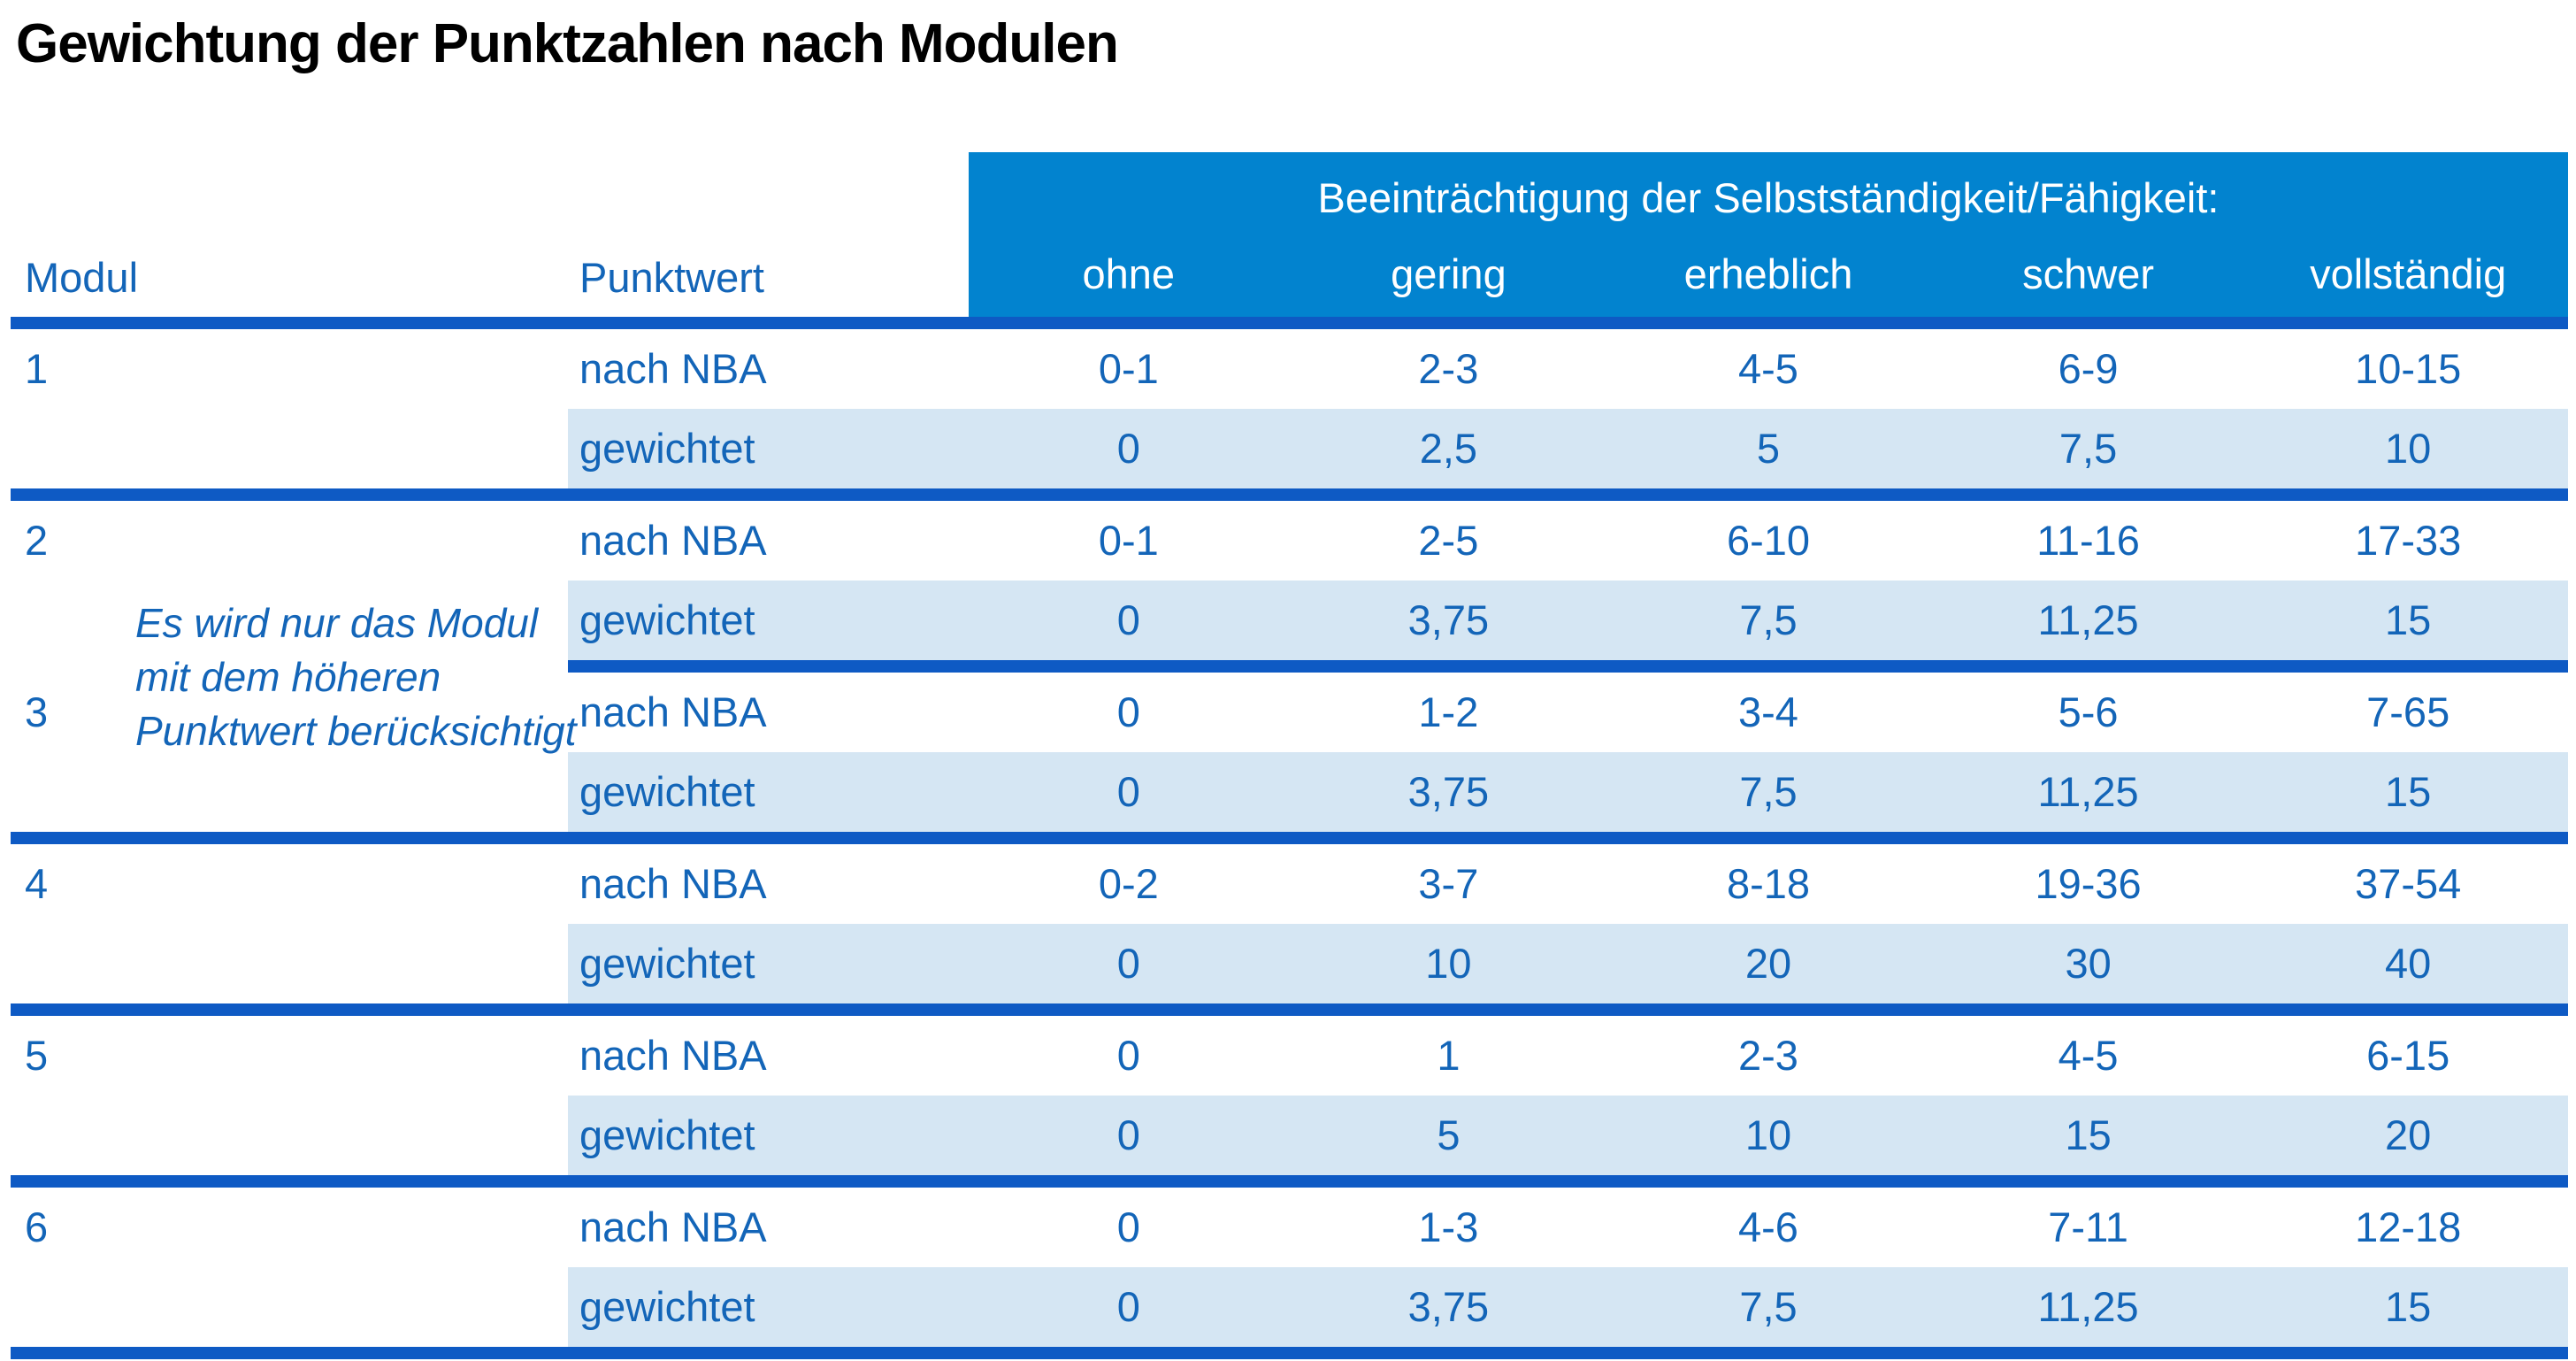 The width and height of the screenshot is (2576, 1361). Describe the element at coordinates (1448, 883) in the screenshot. I see `value-cell: 3-7` at that location.